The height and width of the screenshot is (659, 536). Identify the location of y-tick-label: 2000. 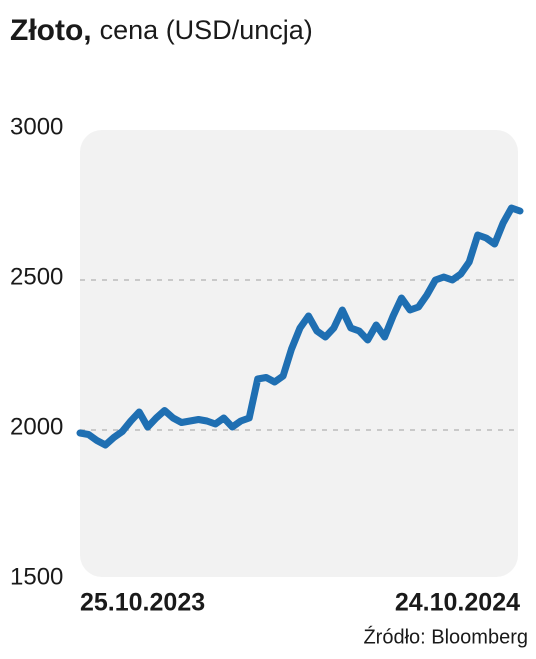
(36, 426).